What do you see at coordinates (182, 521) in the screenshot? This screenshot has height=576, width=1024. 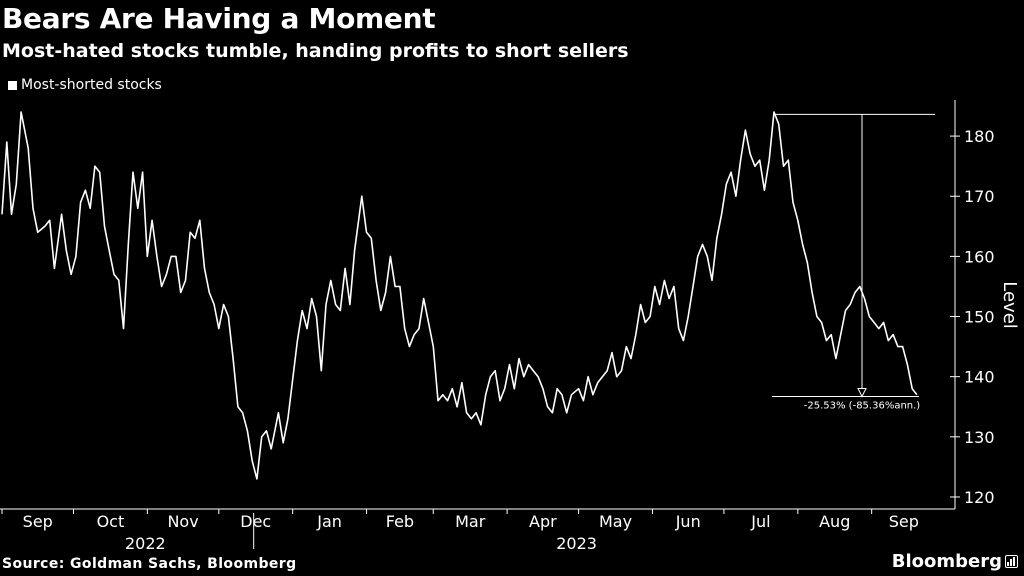 I see `x-tick-label: Nov` at bounding box center [182, 521].